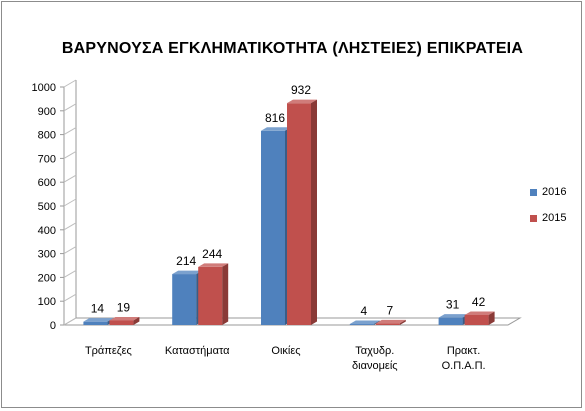 The width and height of the screenshot is (585, 411). Describe the element at coordinates (363, 311) in the screenshot. I see `data-label-2016: 4` at that location.